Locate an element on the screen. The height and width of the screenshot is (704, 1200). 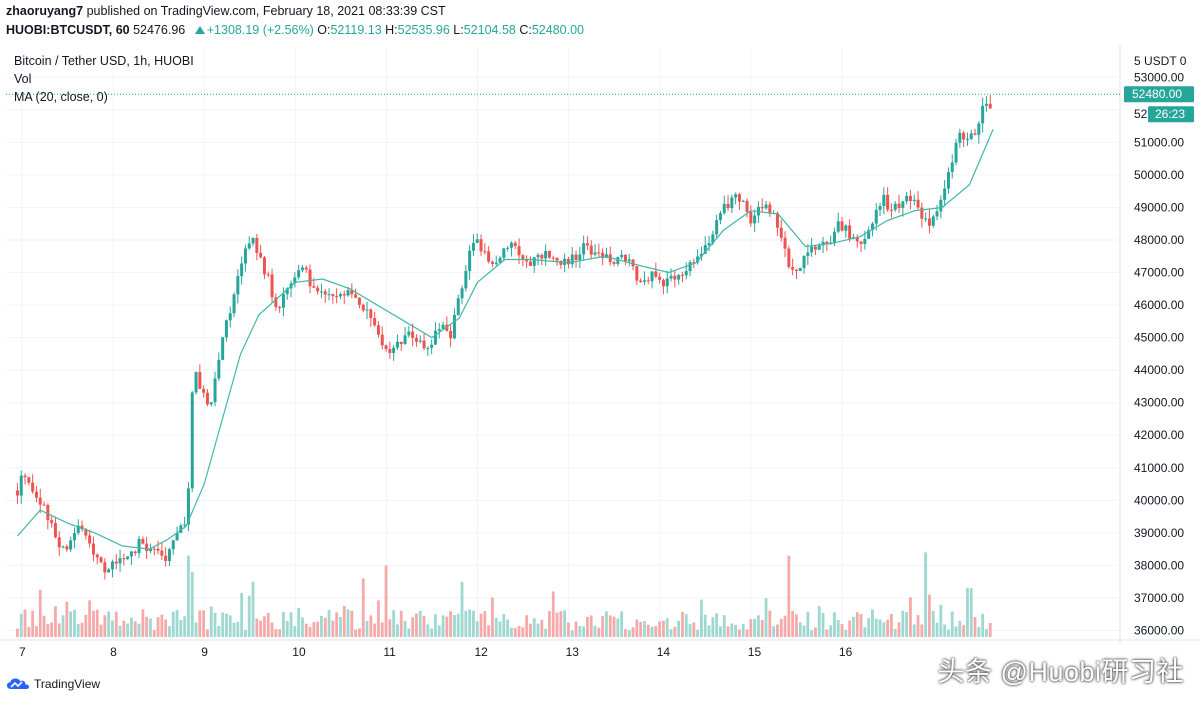
legend-ma: MA (20, close, 0) is located at coordinates (61, 97).